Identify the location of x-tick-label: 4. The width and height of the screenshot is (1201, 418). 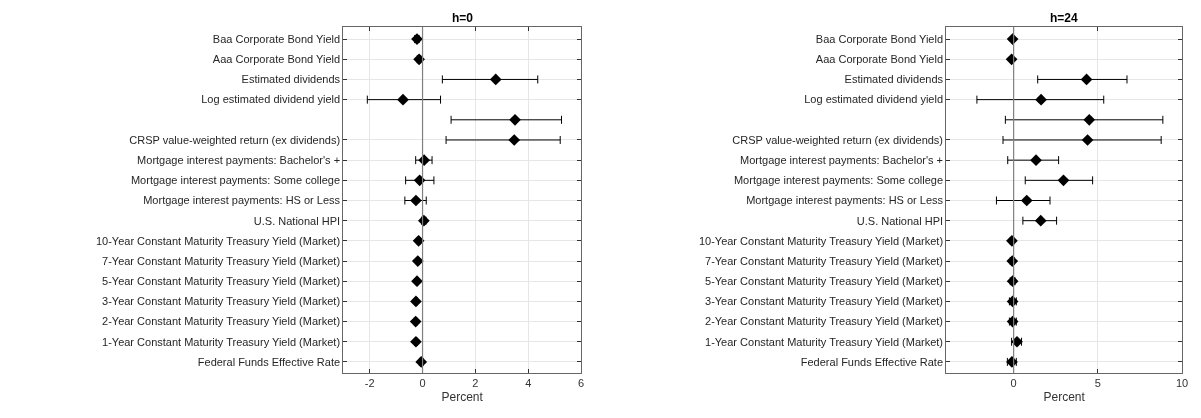
(528, 383).